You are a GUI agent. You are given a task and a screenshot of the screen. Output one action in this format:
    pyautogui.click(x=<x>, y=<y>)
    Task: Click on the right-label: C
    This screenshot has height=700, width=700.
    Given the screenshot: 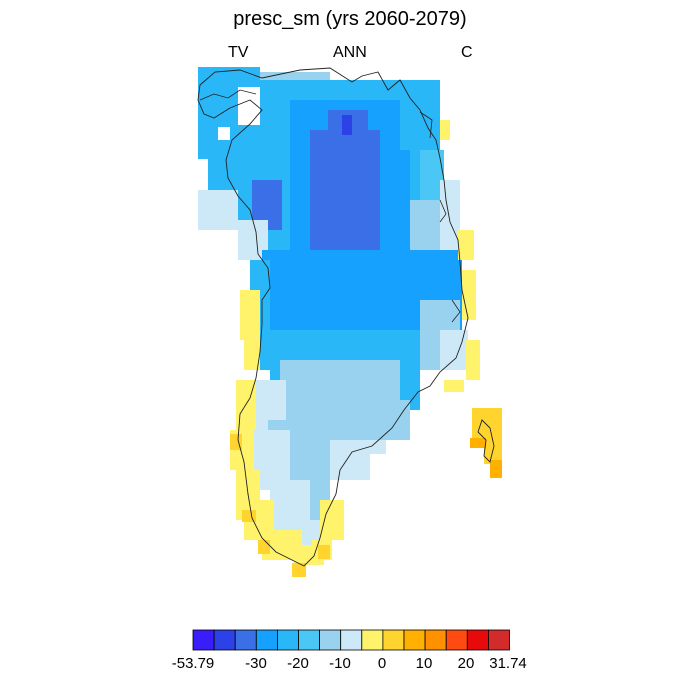 What is the action you would take?
    pyautogui.click(x=467, y=52)
    